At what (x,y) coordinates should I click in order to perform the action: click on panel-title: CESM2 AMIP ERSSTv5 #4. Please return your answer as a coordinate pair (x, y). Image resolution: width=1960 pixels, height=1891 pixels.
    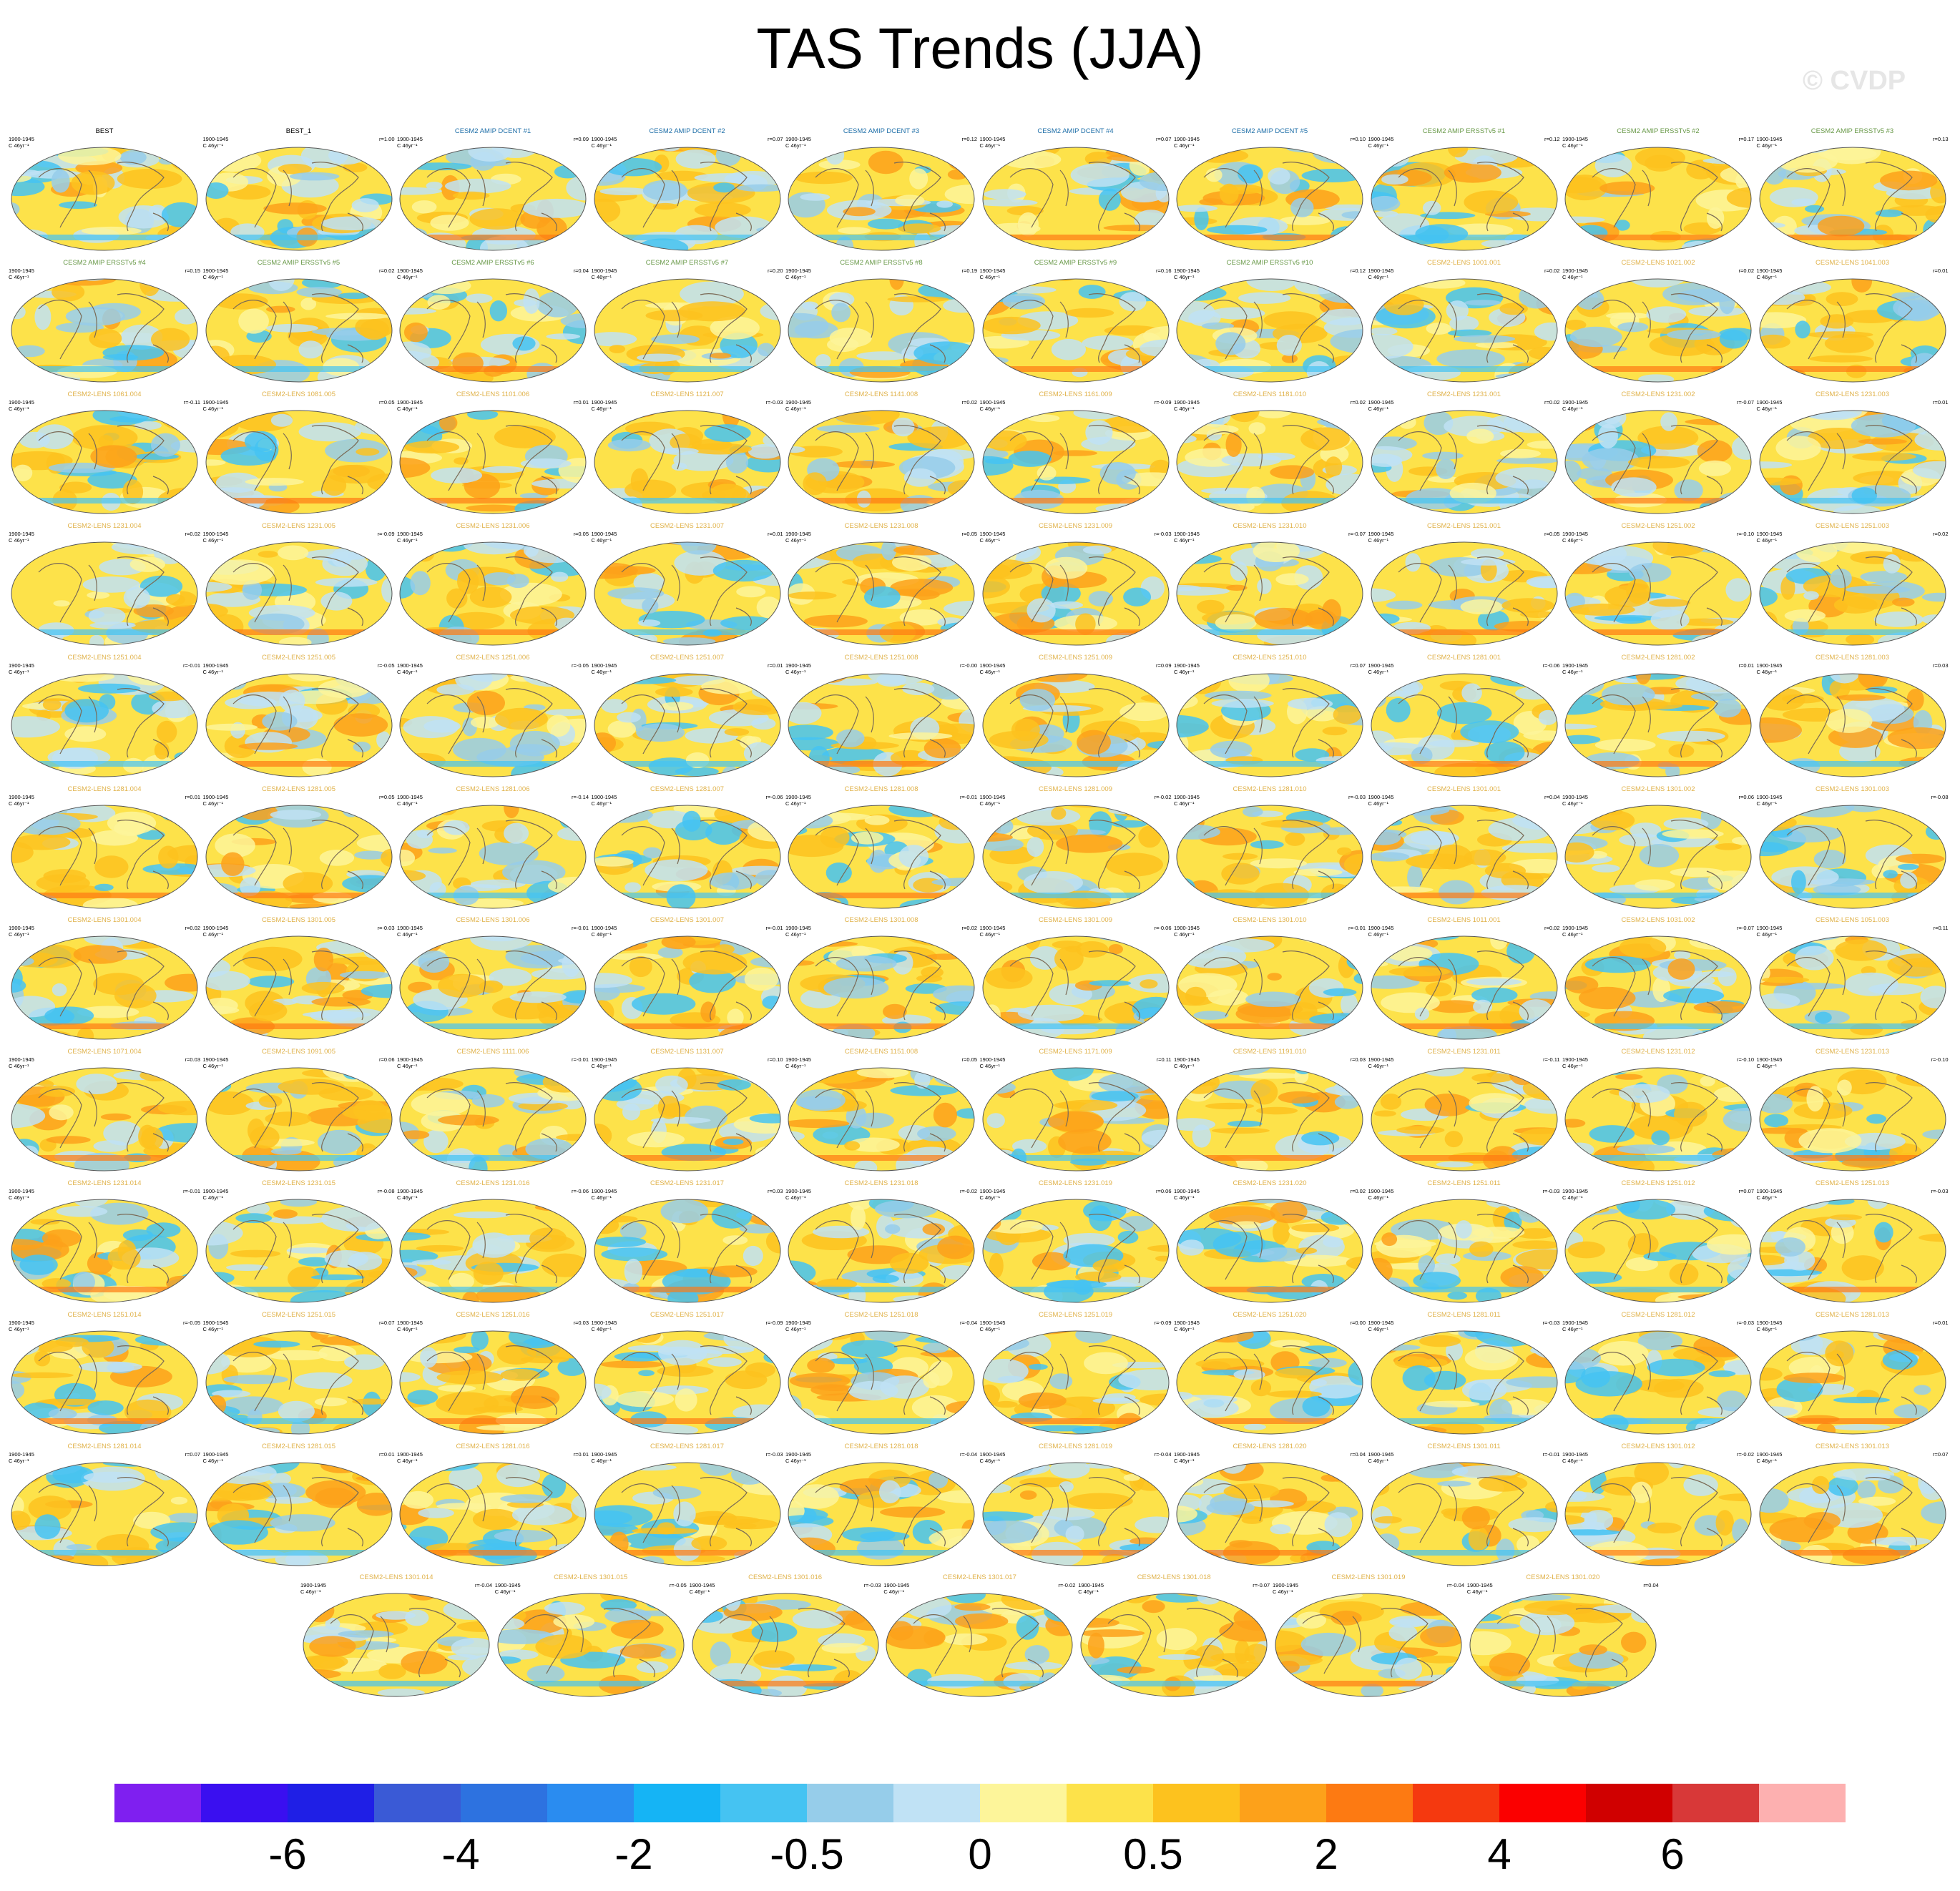
    Looking at the image, I should click on (105, 262).